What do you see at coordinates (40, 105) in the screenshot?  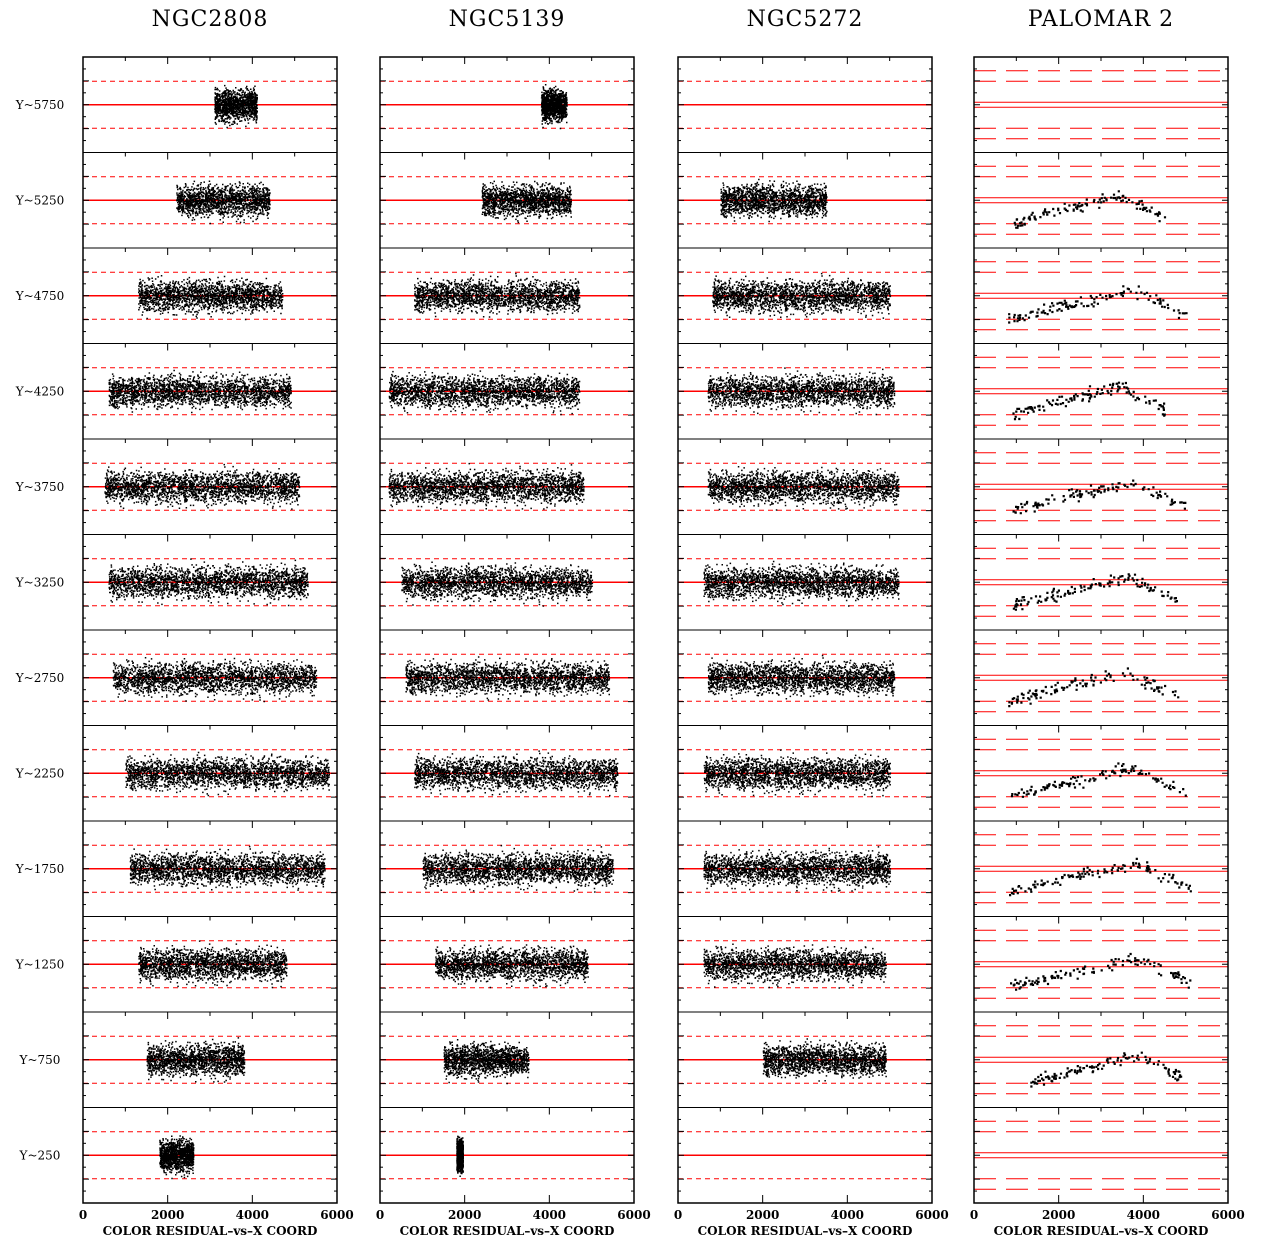 I see `row-label: Y~5750` at bounding box center [40, 105].